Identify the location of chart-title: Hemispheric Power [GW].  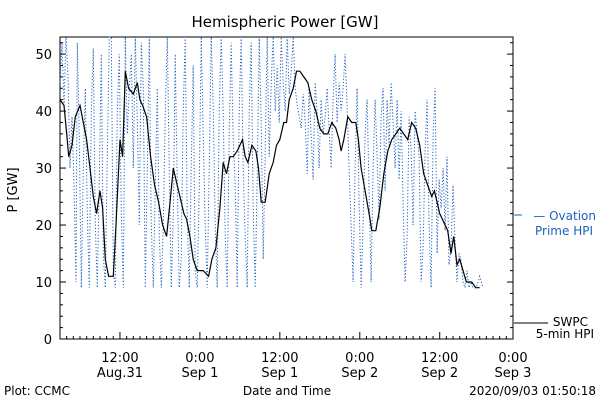
(285, 22).